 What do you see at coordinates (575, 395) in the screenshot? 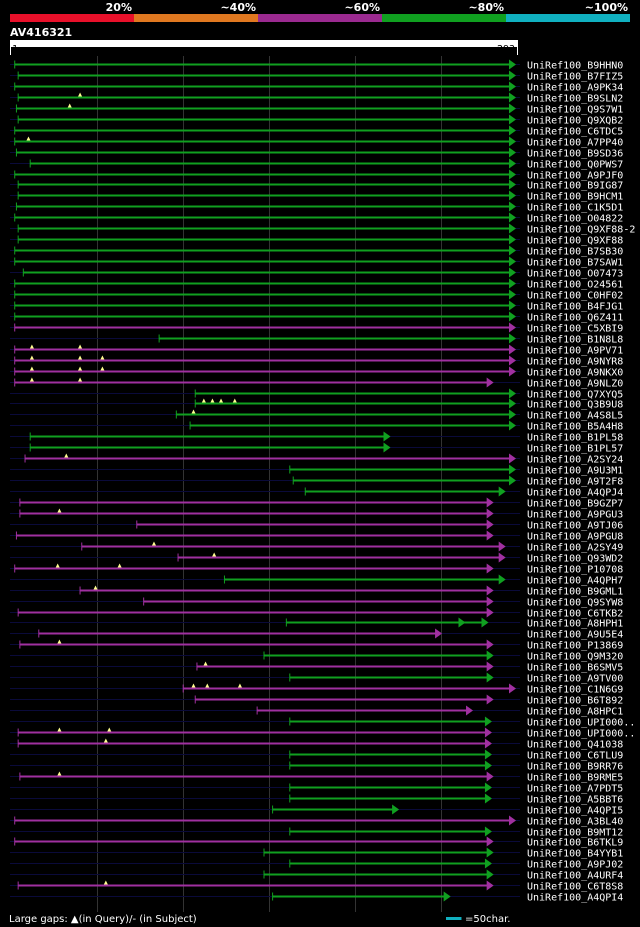
I see `hit-label: UniRef100_Q7XYQ5` at bounding box center [575, 395].